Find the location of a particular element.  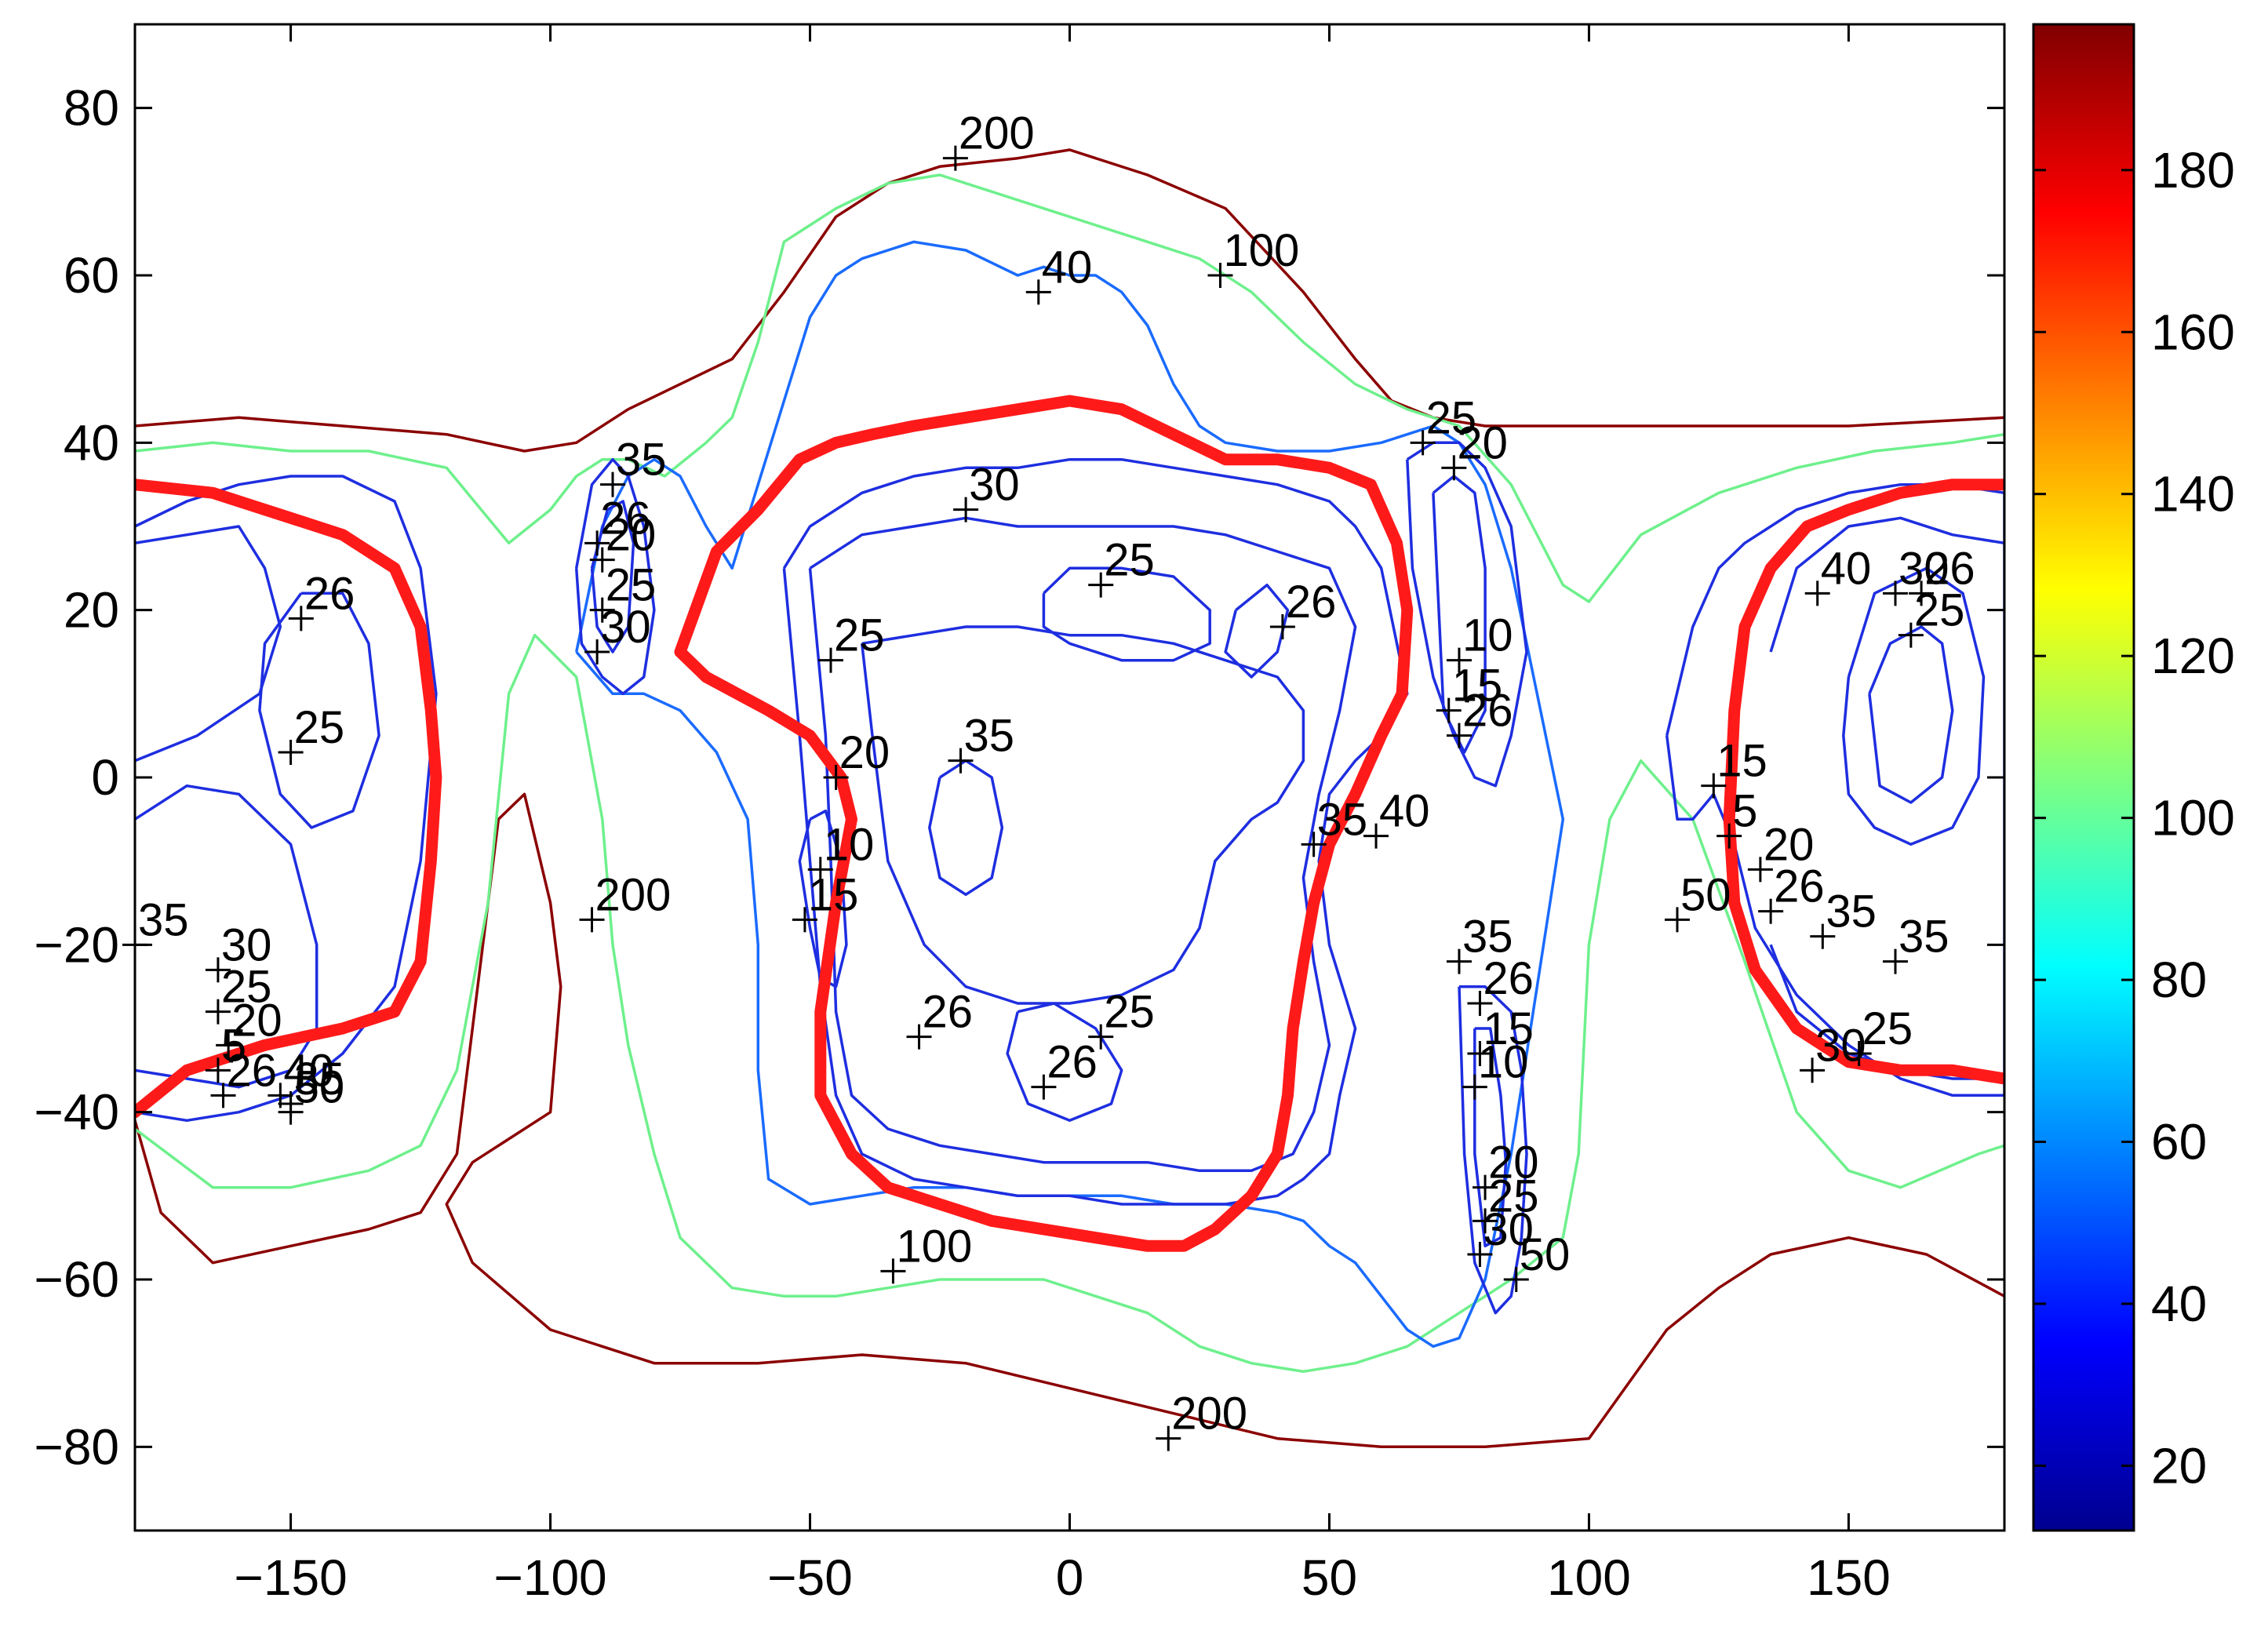

contour-label: 15 is located at coordinates (834, 894).